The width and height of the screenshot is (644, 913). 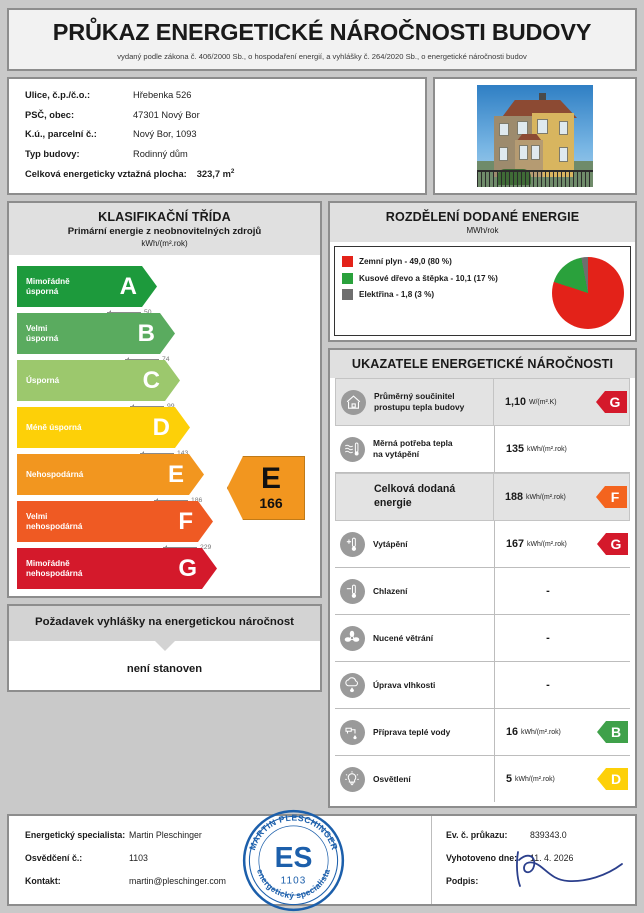 What do you see at coordinates (548, 685) in the screenshot?
I see `indicator-value: -` at bounding box center [548, 685].